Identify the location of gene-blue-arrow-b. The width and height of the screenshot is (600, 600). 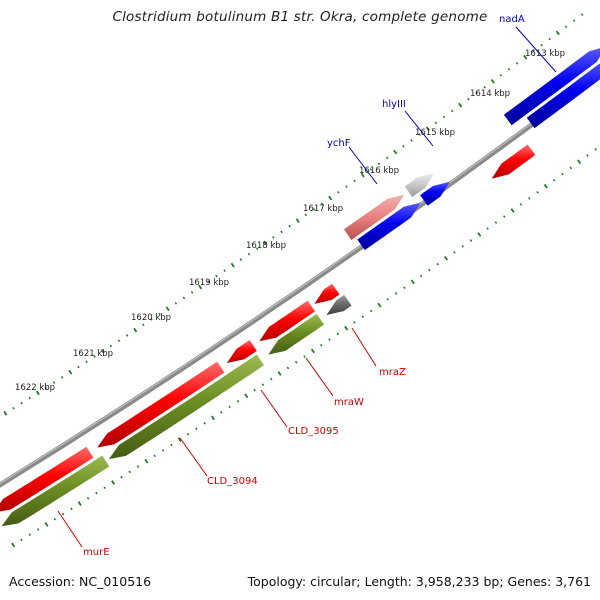
(435, 193).